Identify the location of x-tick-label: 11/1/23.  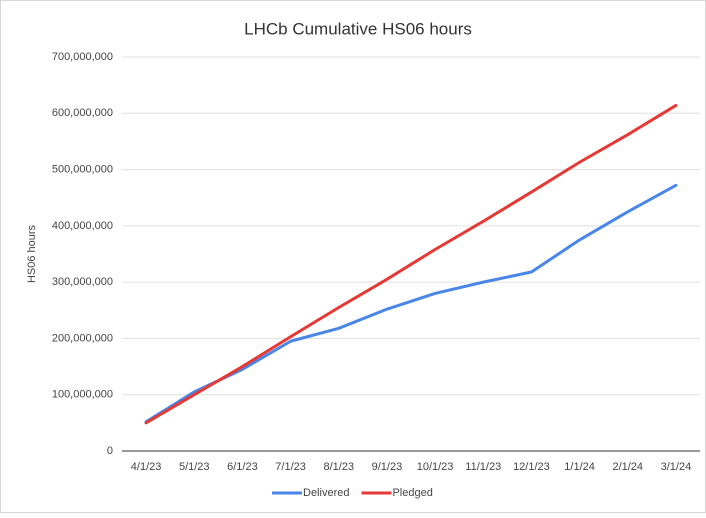
(483, 467).